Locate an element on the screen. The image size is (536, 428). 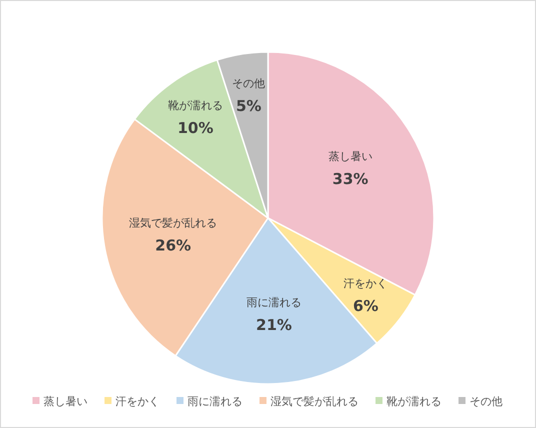
data-label: 33% is located at coordinates (350, 179).